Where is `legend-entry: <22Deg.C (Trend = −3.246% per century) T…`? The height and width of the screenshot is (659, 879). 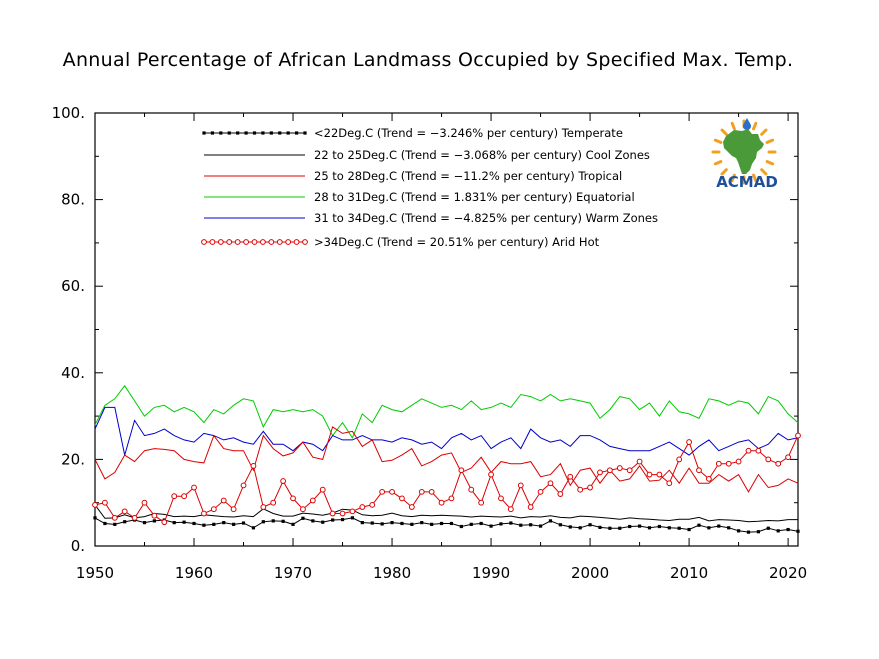
legend-entry: <22Deg.C (Trend = −3.246% per century) T… is located at coordinates (412, 133).